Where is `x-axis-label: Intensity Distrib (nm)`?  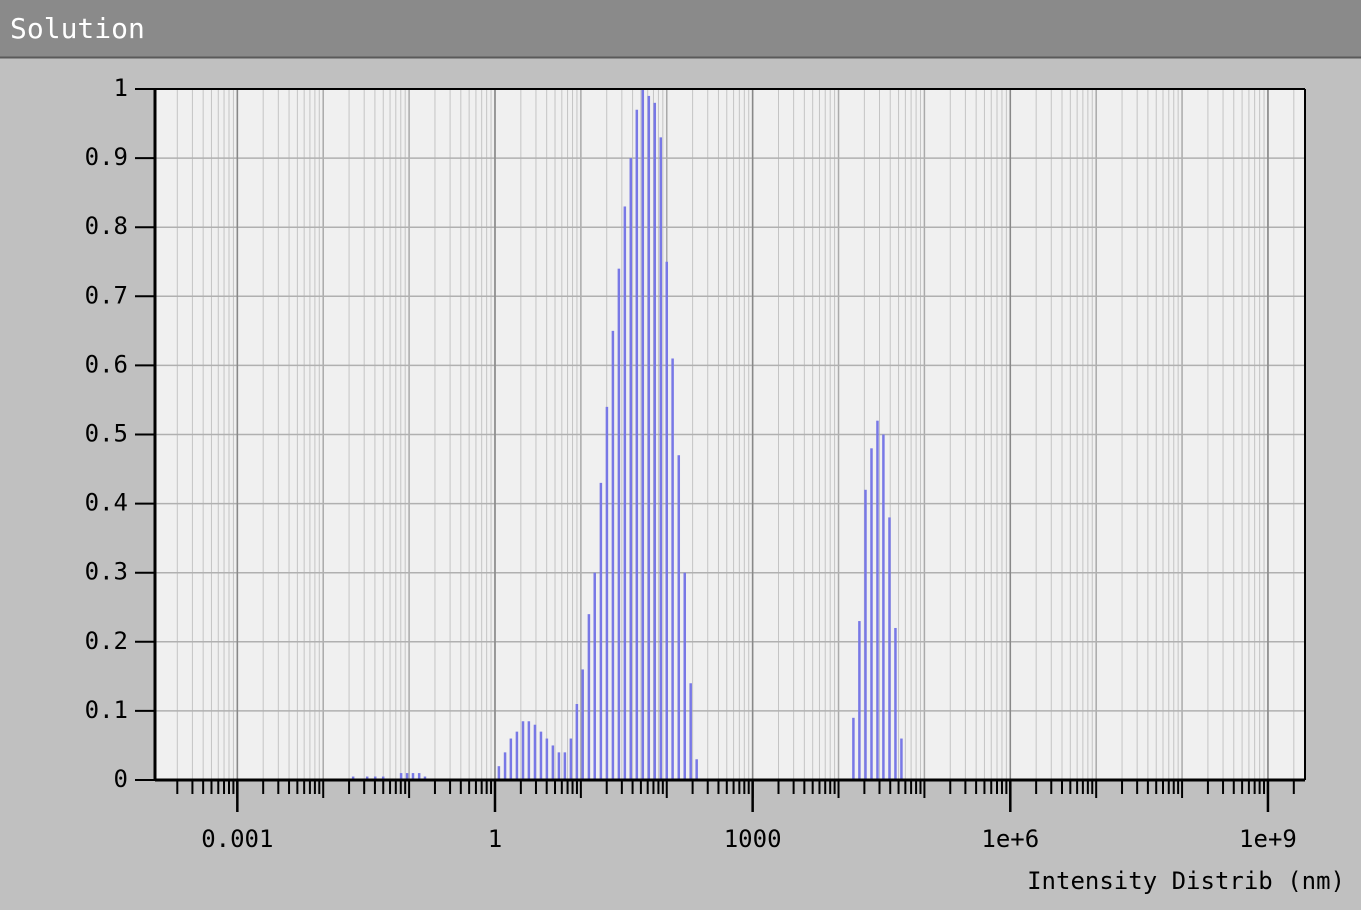 x-axis-label: Intensity Distrib (nm) is located at coordinates (1186, 881).